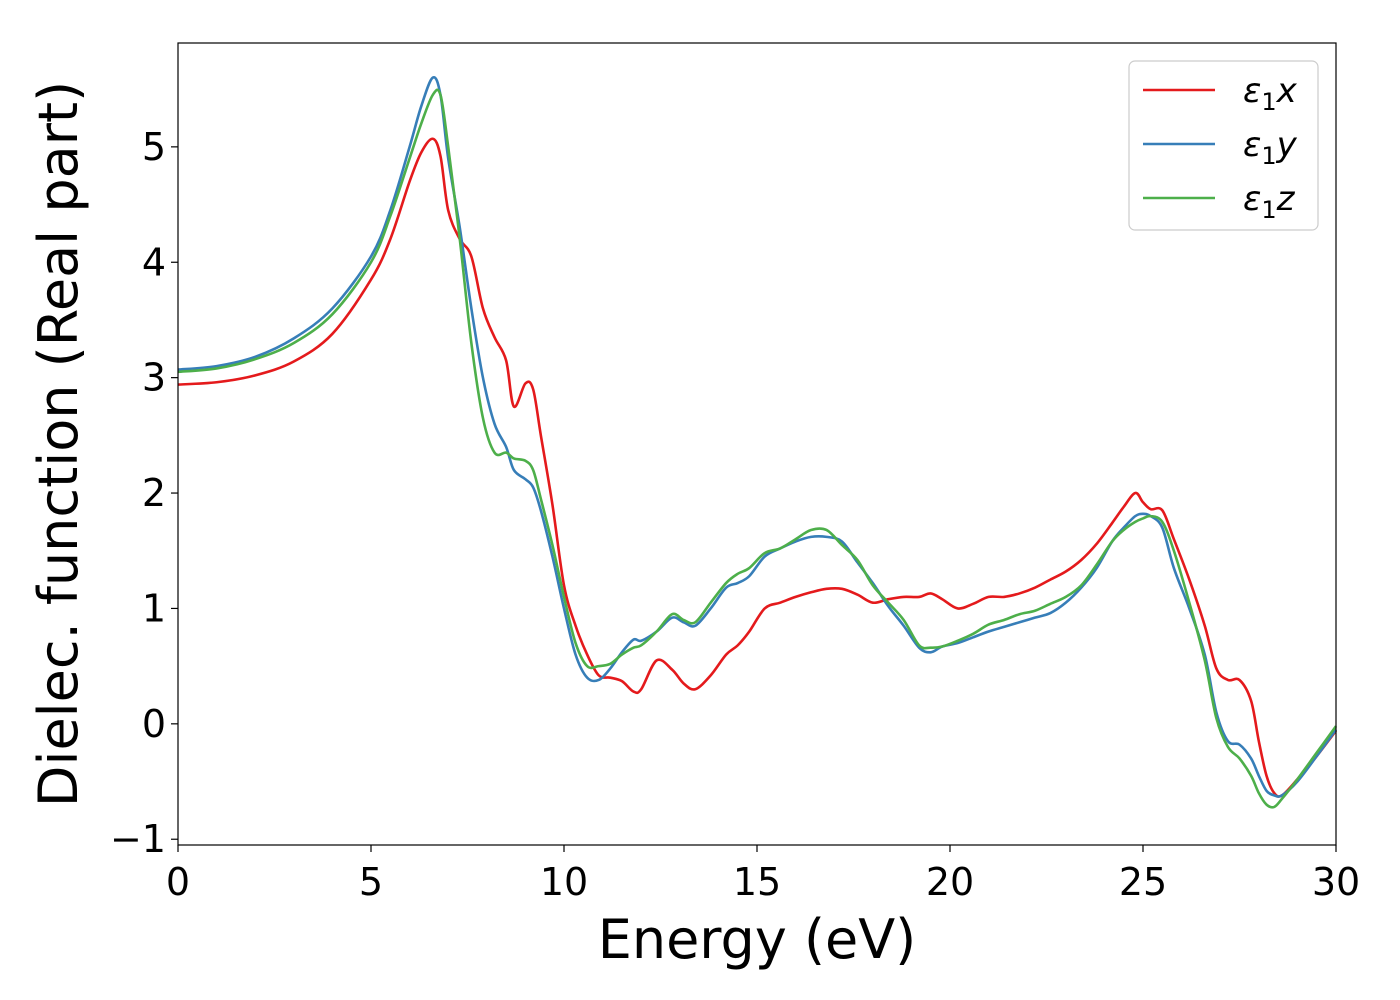 Image resolution: width=1400 pixels, height=1000 pixels. Describe the element at coordinates (154, 378) in the screenshot. I see `y-tick-label: 3` at that location.